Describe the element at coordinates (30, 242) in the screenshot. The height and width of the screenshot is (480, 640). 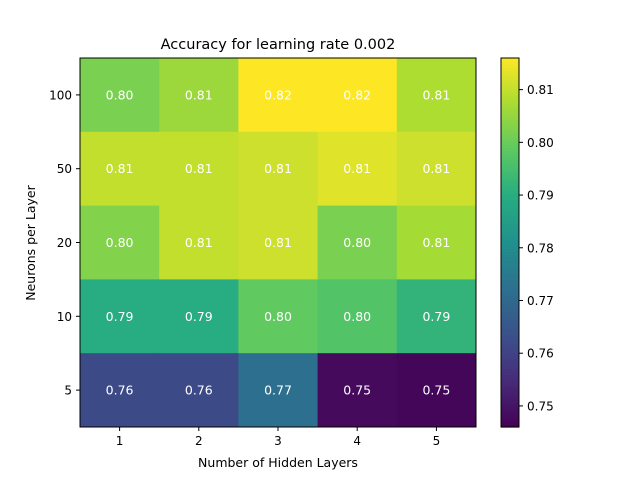
I see `y-axis-label: Neurons per Layer` at that location.